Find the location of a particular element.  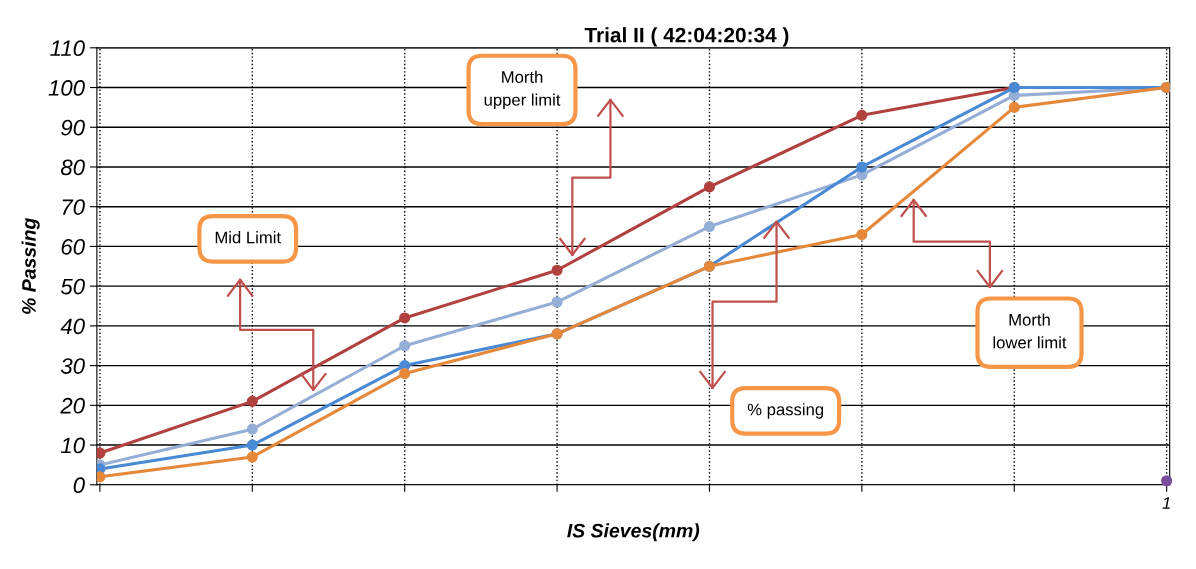

annotation: Morth lower limit is located at coordinates (1030, 331).